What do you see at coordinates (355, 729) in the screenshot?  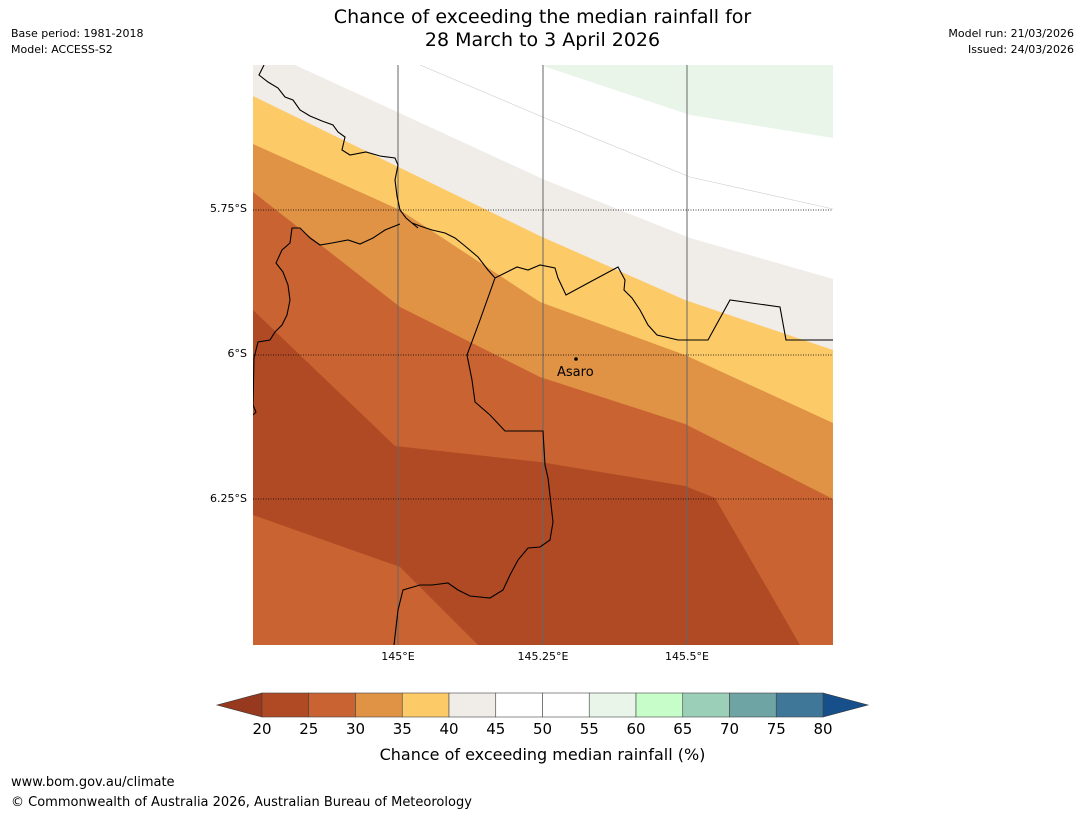 I see `colorbar-tick-label: 30` at bounding box center [355, 729].